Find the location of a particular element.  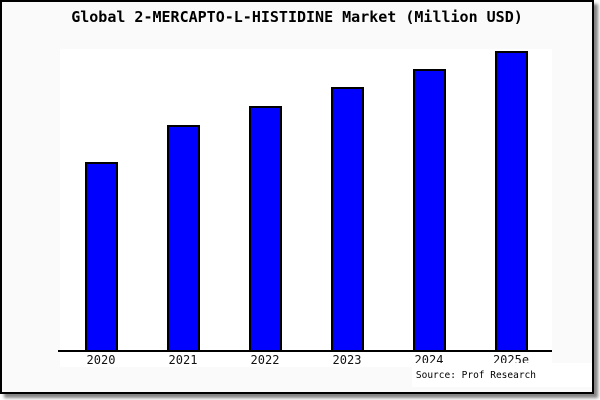

bar-slot-2024 is located at coordinates (429, 199).